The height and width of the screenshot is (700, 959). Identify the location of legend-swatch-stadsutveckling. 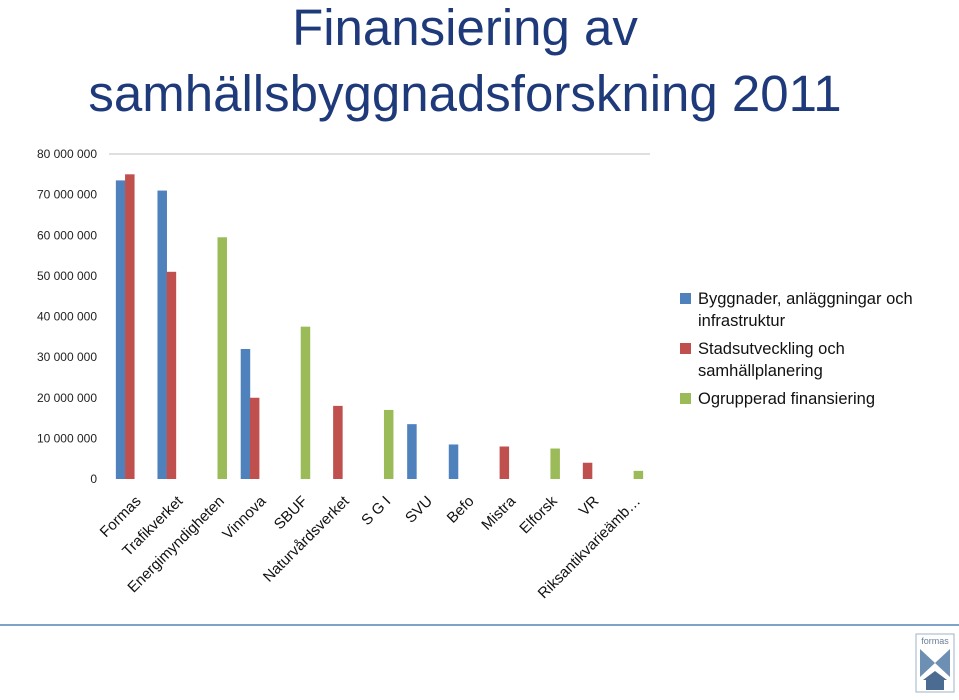
(685, 348).